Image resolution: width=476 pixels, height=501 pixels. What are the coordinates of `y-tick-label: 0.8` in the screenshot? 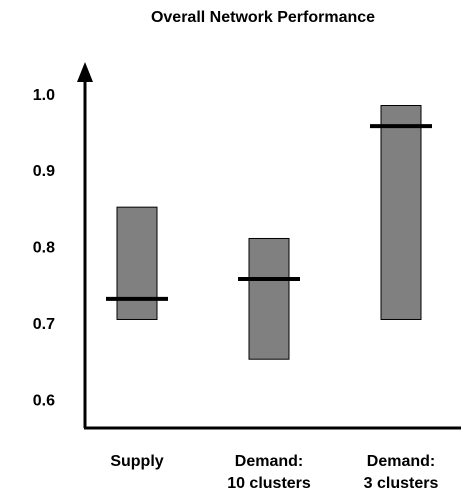 It's located at (44, 248).